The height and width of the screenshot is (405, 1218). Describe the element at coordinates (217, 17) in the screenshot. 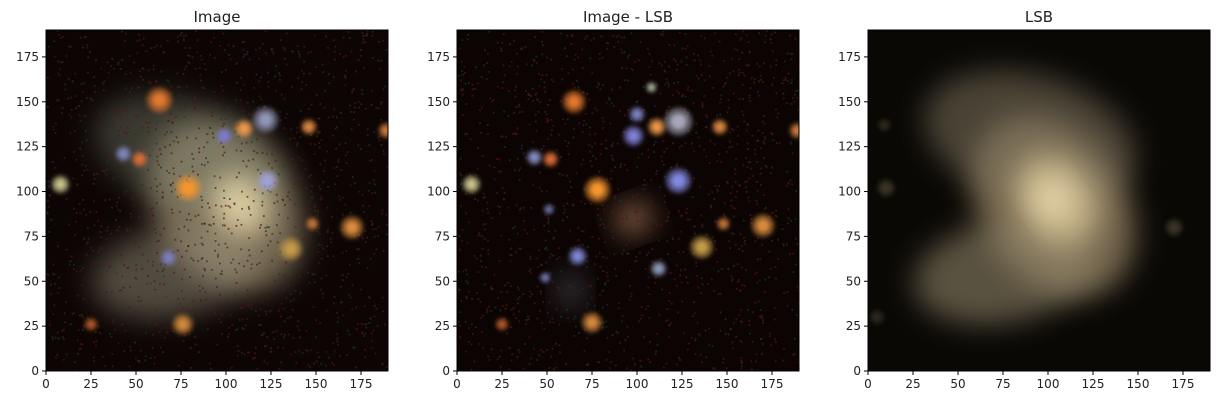

I see `panel-title: Image` at that location.